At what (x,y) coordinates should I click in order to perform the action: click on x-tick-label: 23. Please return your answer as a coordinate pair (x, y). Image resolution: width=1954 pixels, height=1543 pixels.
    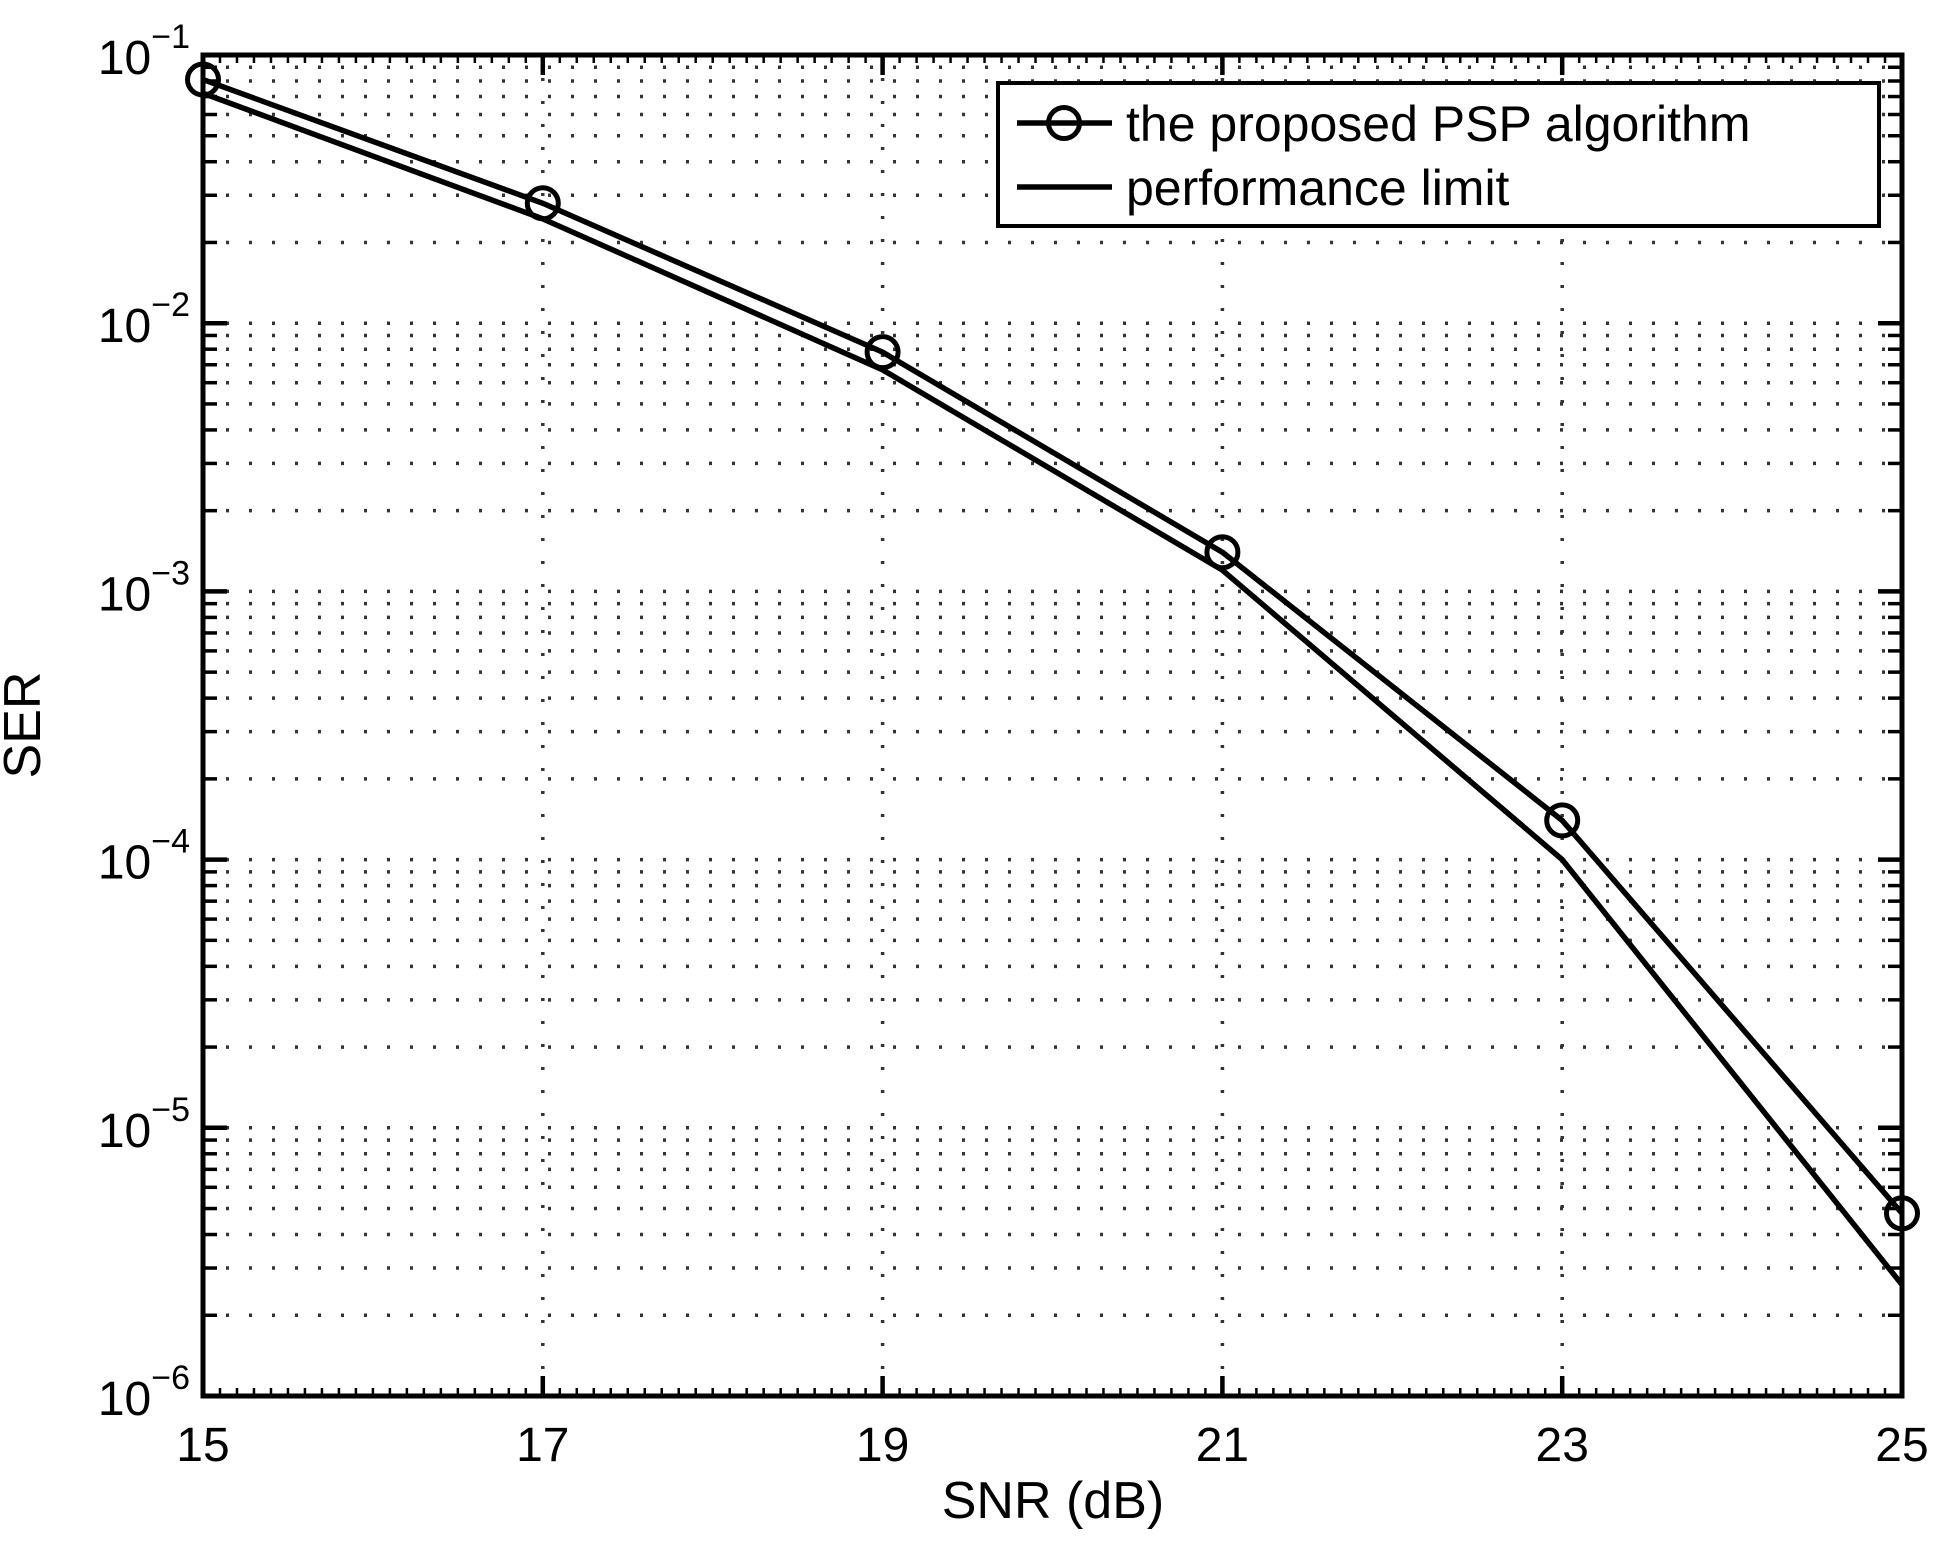
    Looking at the image, I should click on (1562, 1445).